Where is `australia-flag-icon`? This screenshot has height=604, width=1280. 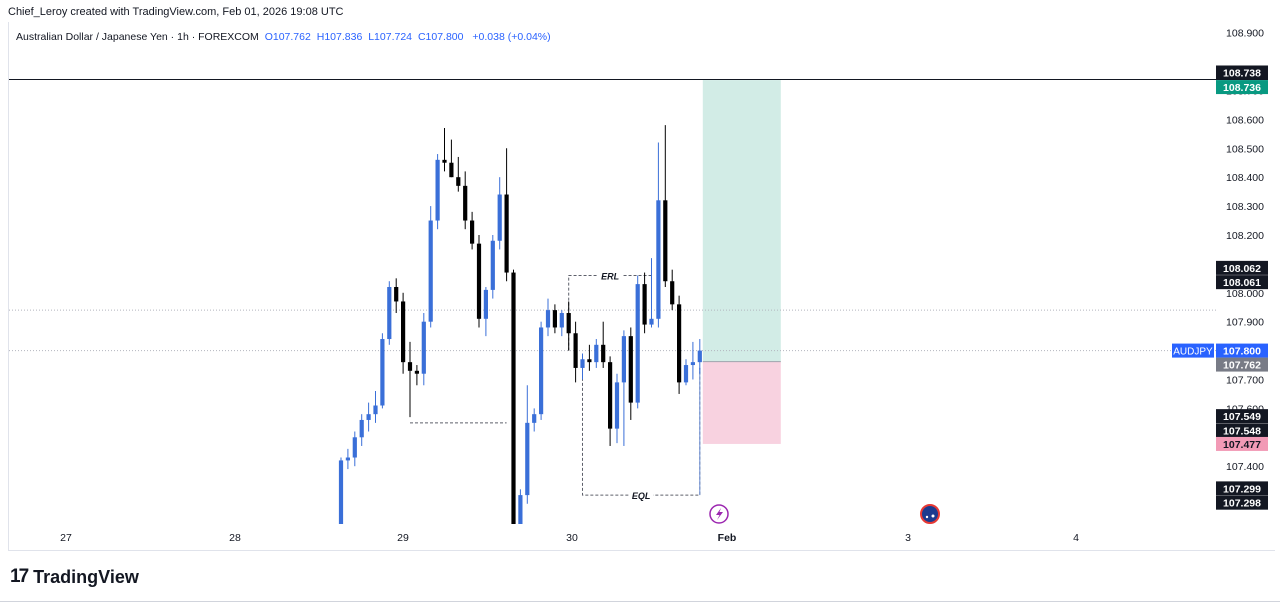
australia-flag-icon is located at coordinates (930, 514).